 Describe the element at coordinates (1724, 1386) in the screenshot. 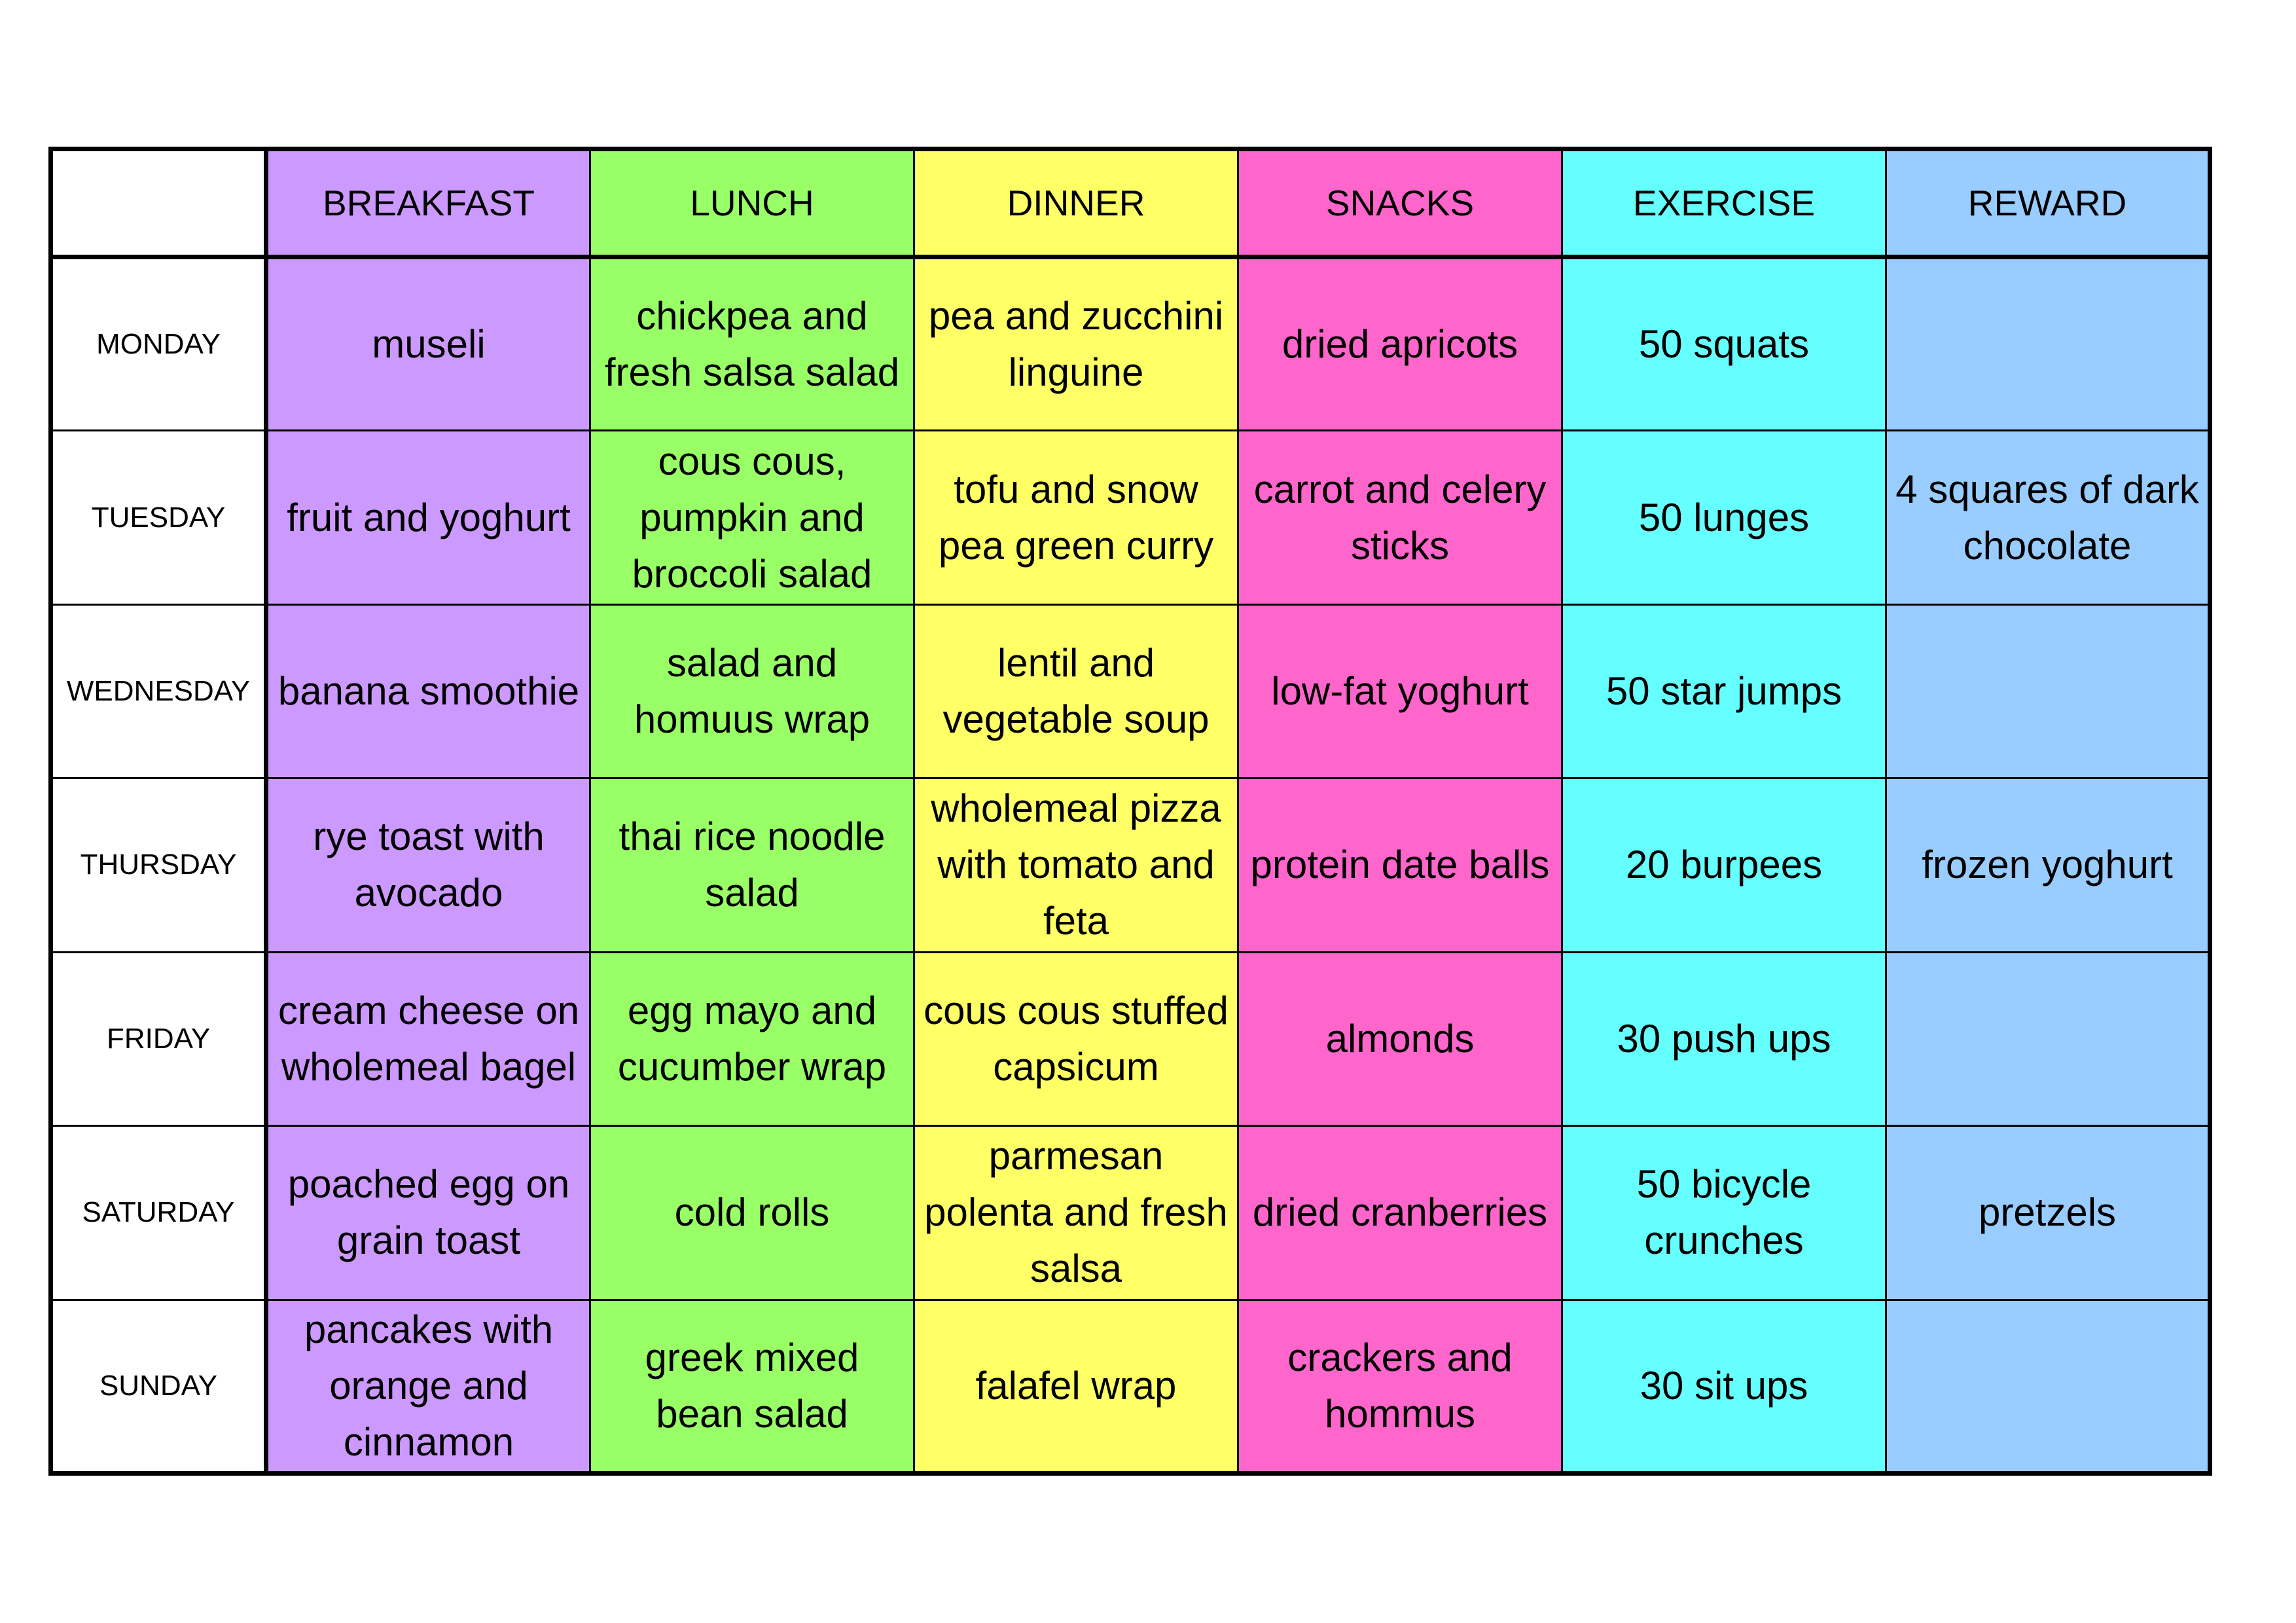

I see `exercise-cell: 30 sit ups` at that location.